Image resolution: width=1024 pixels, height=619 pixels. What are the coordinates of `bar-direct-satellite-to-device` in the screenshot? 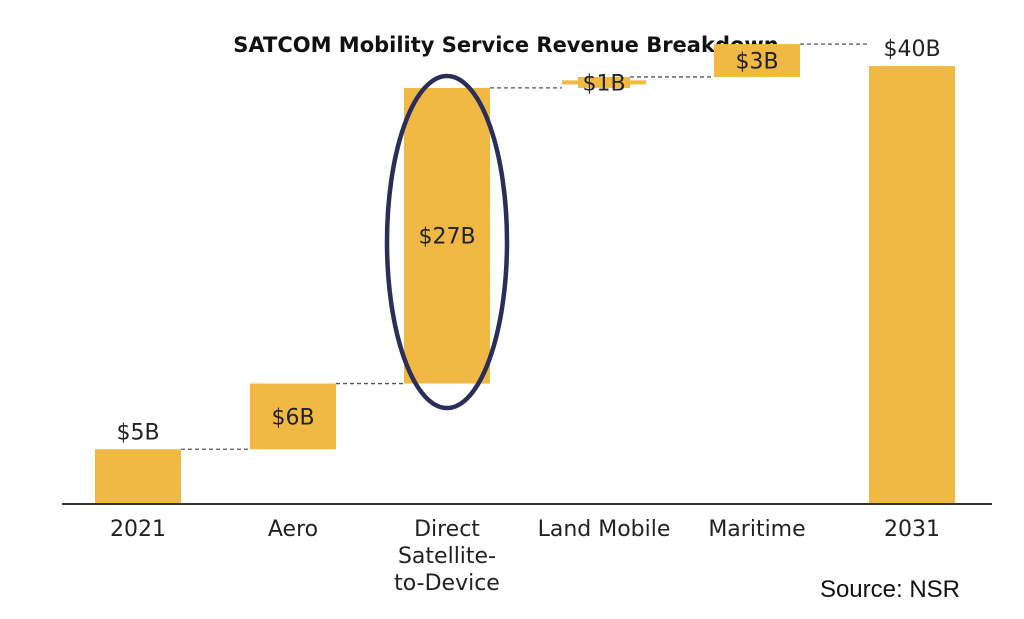 It's located at (447, 235).